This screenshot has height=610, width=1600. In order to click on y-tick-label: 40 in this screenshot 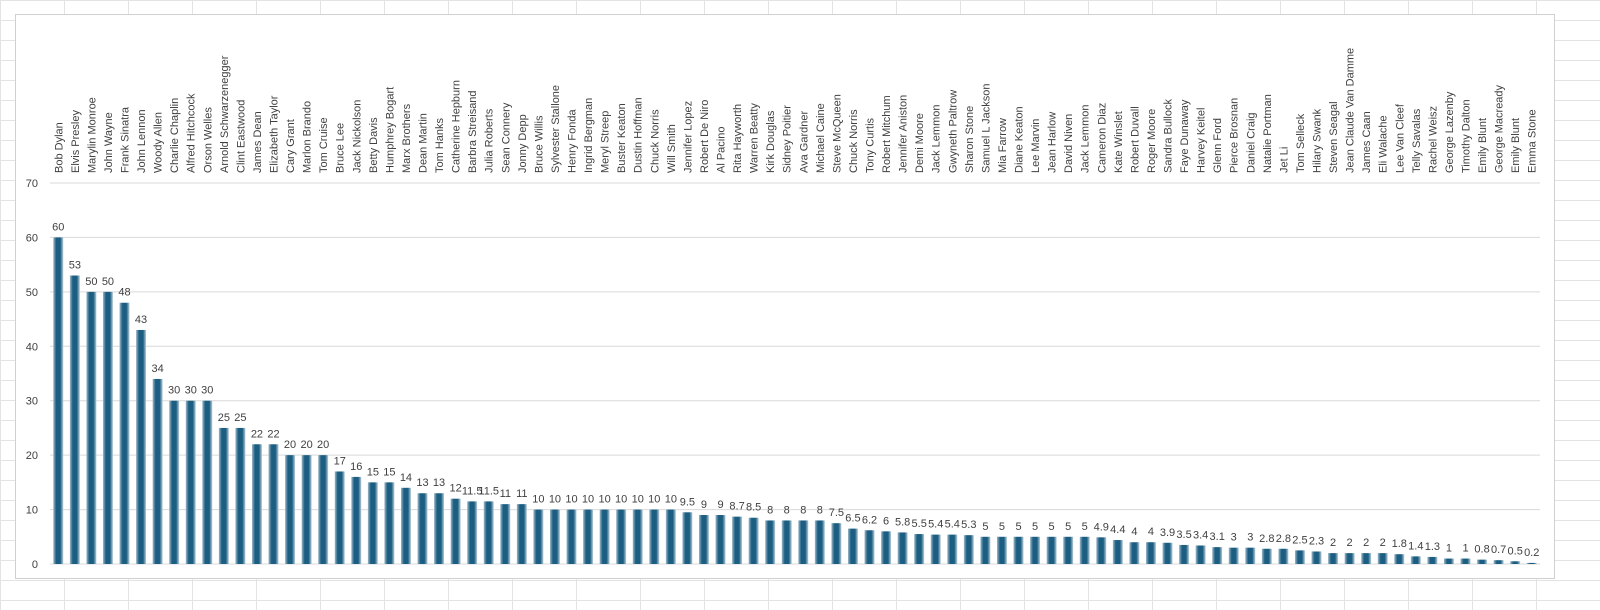, I will do `click(32, 347)`.